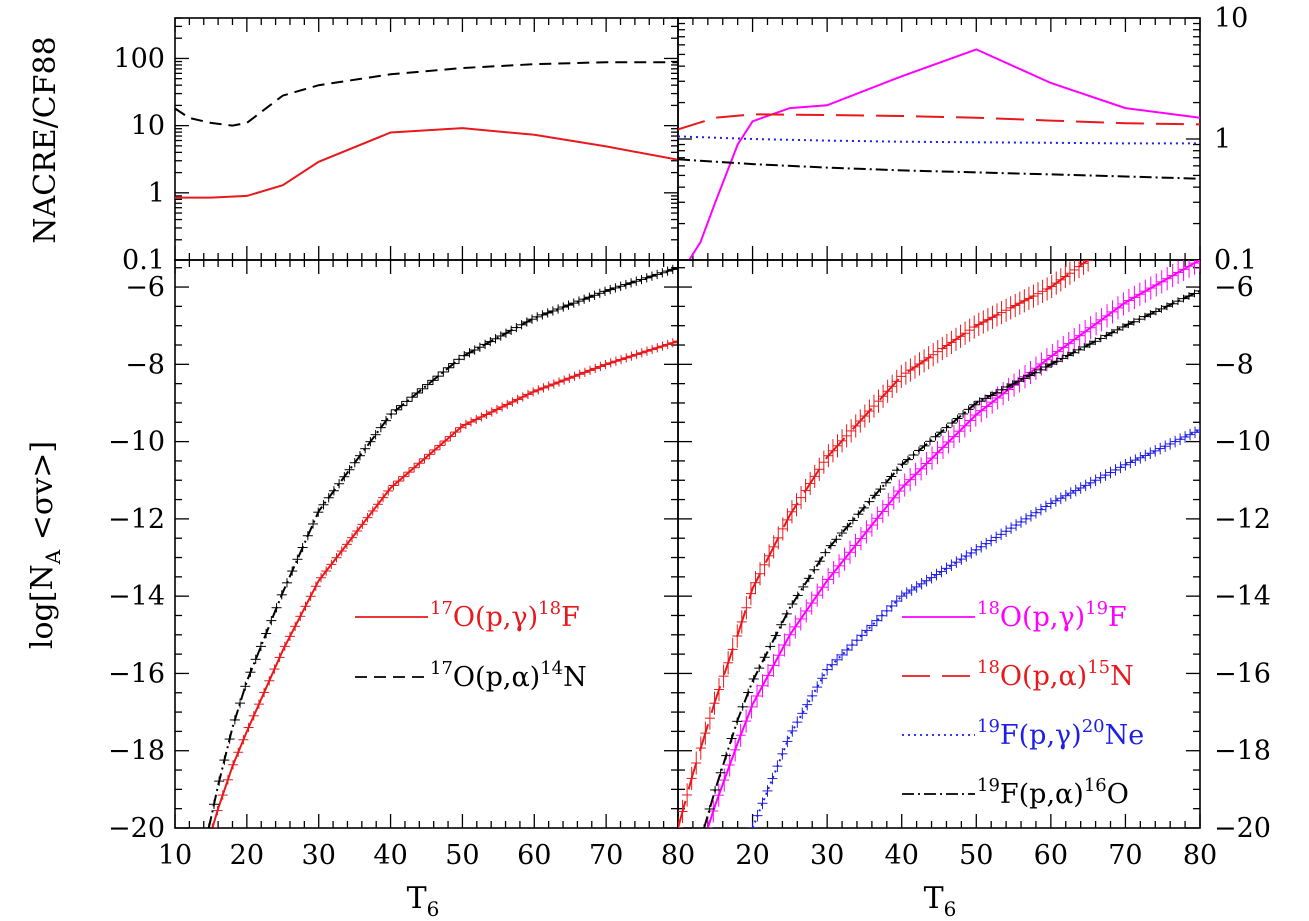 Image resolution: width=1309 pixels, height=921 pixels. Describe the element at coordinates (139, 58) in the screenshot. I see `y-tick-label: 100` at that location.